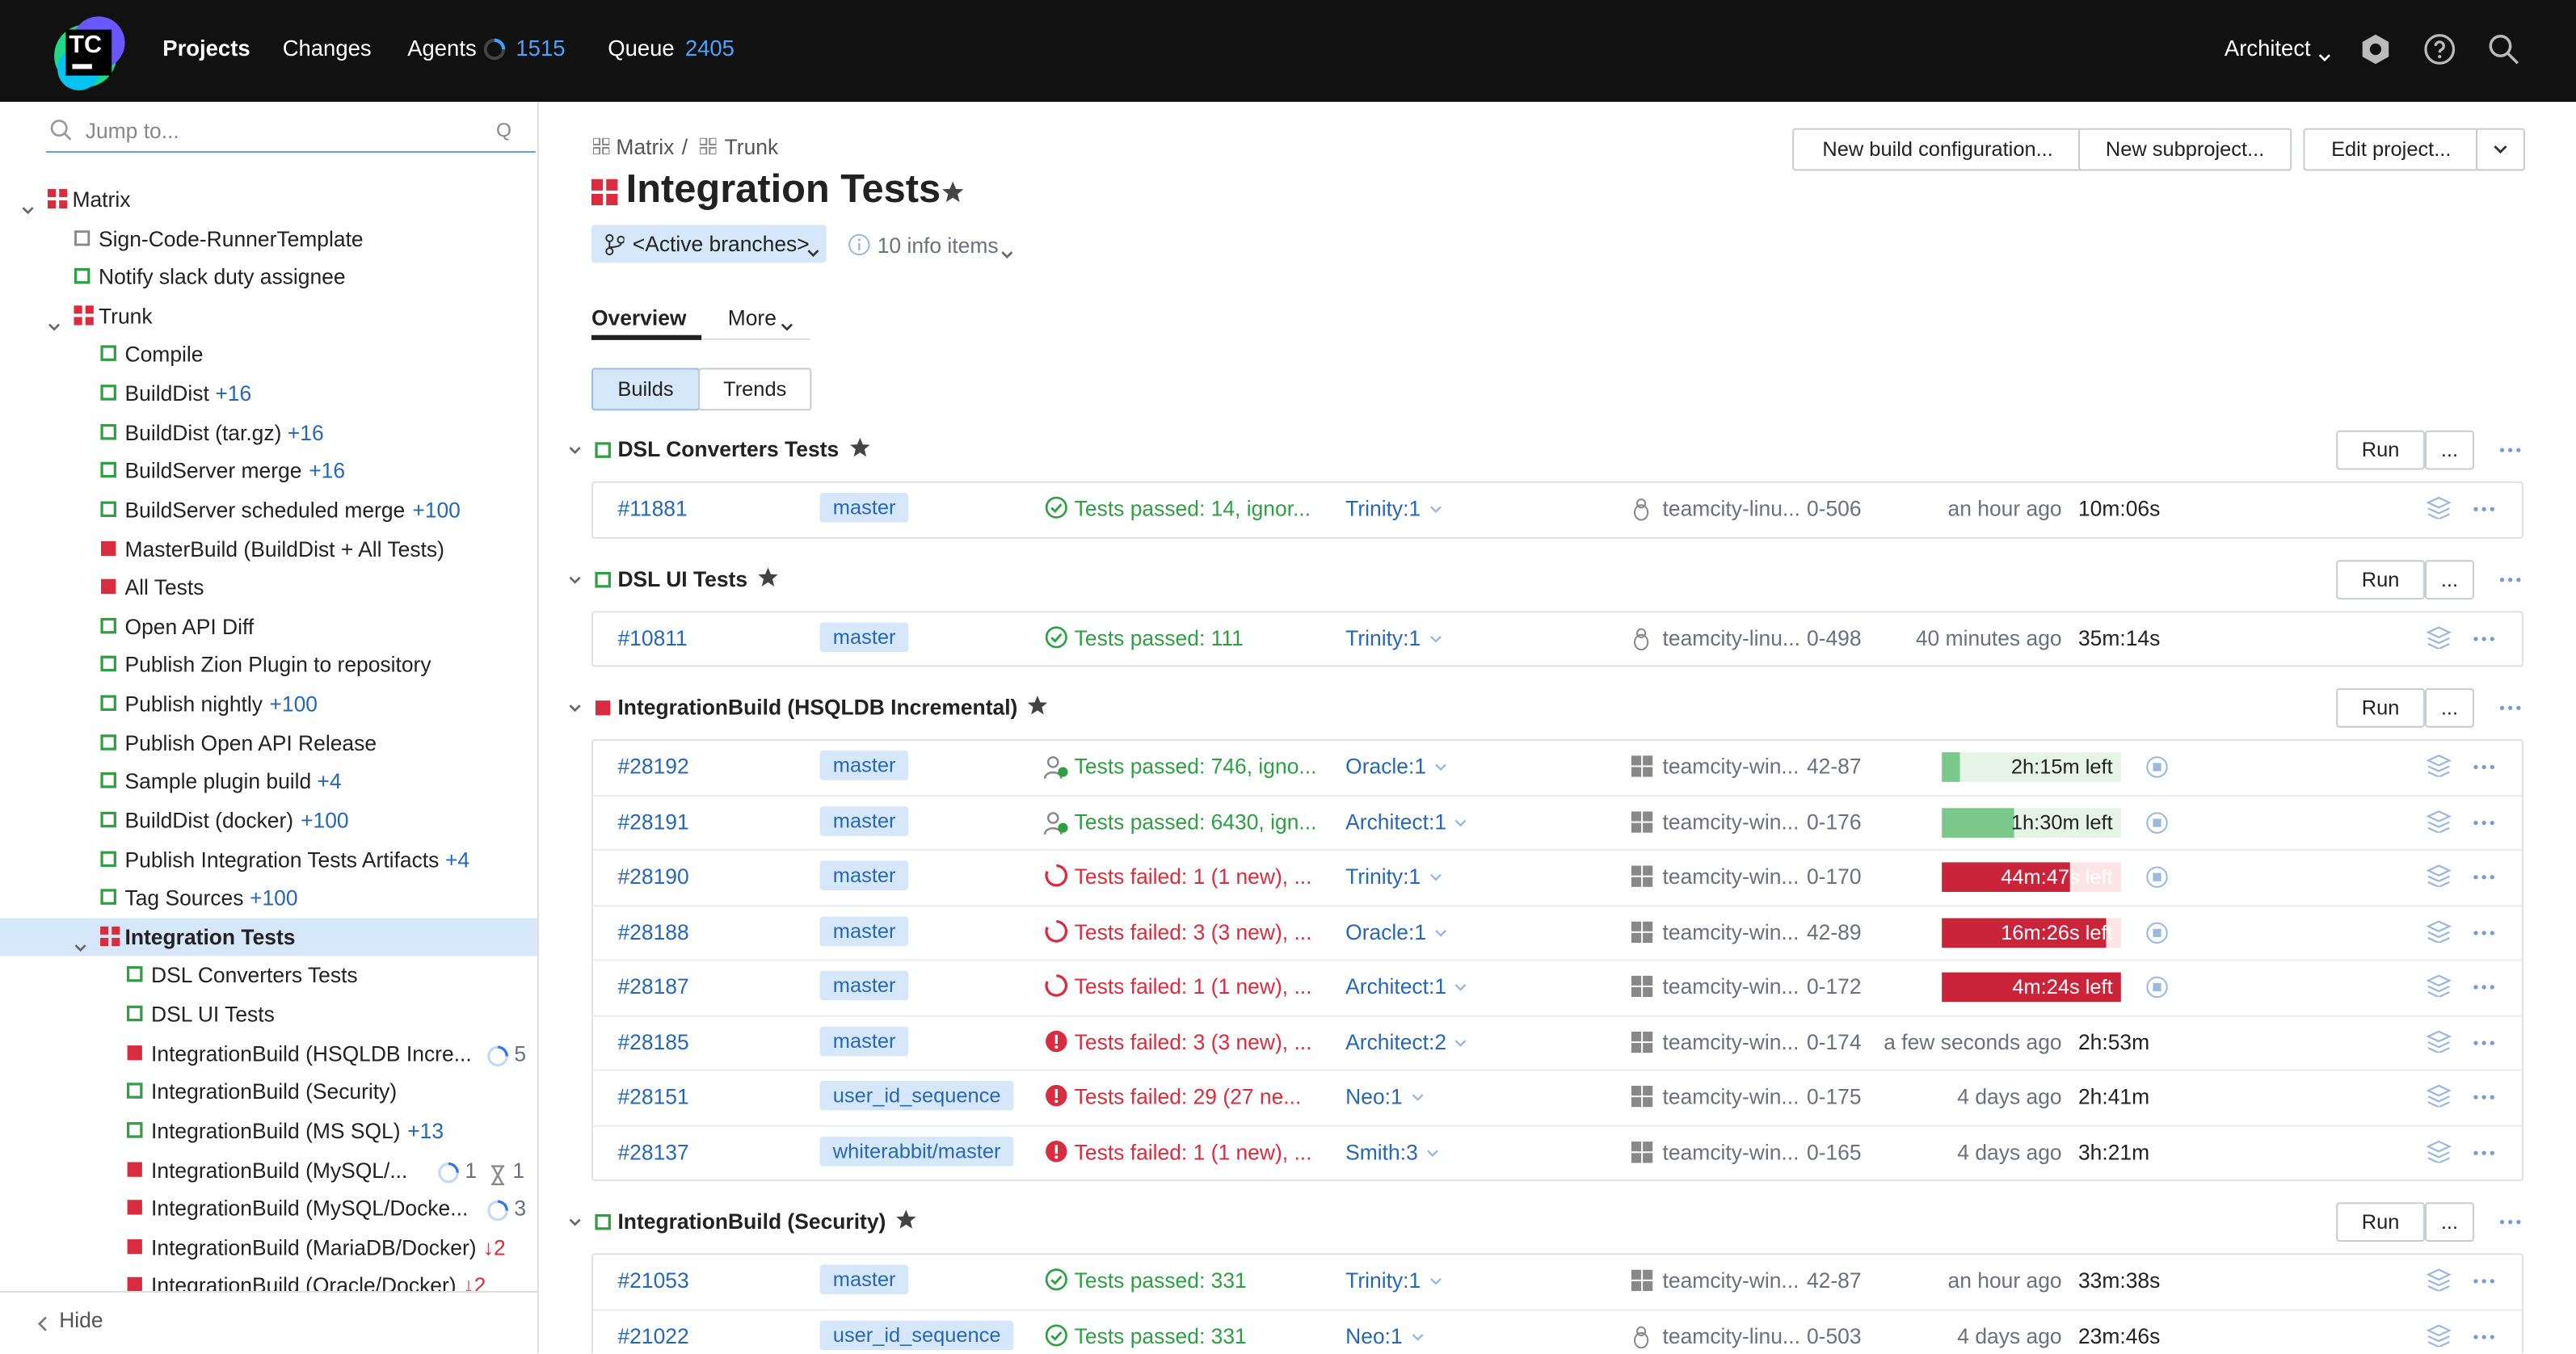  What do you see at coordinates (653, 821) in the screenshot?
I see `build-number: #28191` at bounding box center [653, 821].